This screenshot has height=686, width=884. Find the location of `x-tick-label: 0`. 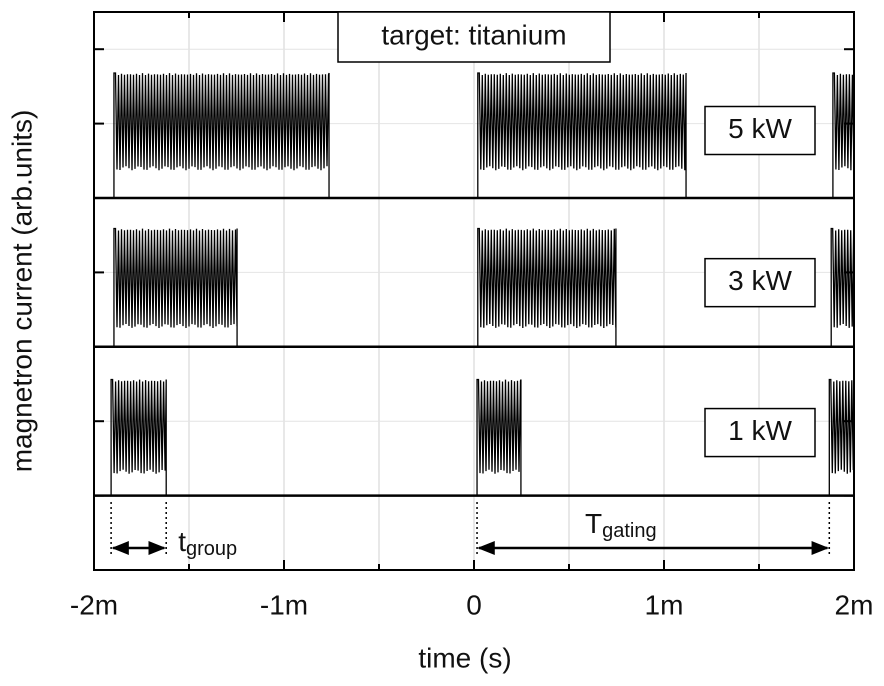

x-tick-label: 0 is located at coordinates (474, 604).